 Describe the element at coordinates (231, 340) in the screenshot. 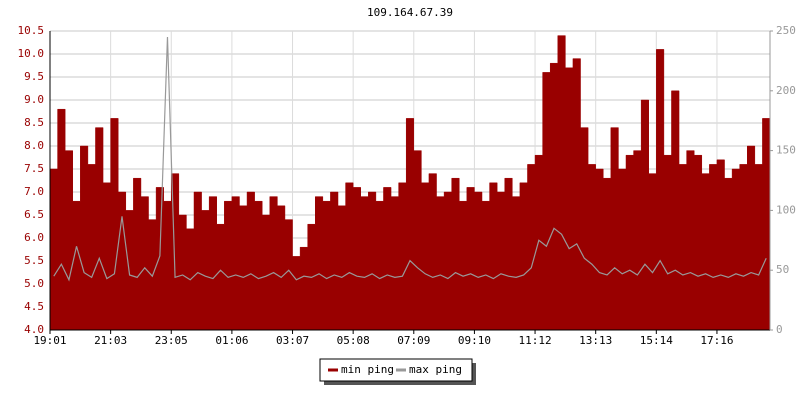

I see `x-tick-label: 01:06` at that location.